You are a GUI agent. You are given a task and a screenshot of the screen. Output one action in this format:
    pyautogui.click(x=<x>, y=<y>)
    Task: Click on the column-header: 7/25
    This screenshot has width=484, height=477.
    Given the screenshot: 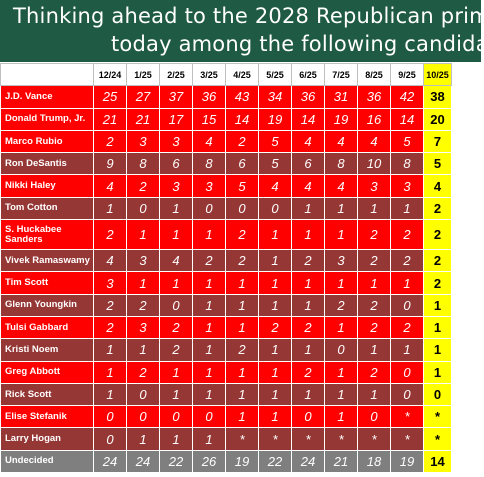 What is the action you would take?
    pyautogui.click(x=341, y=74)
    